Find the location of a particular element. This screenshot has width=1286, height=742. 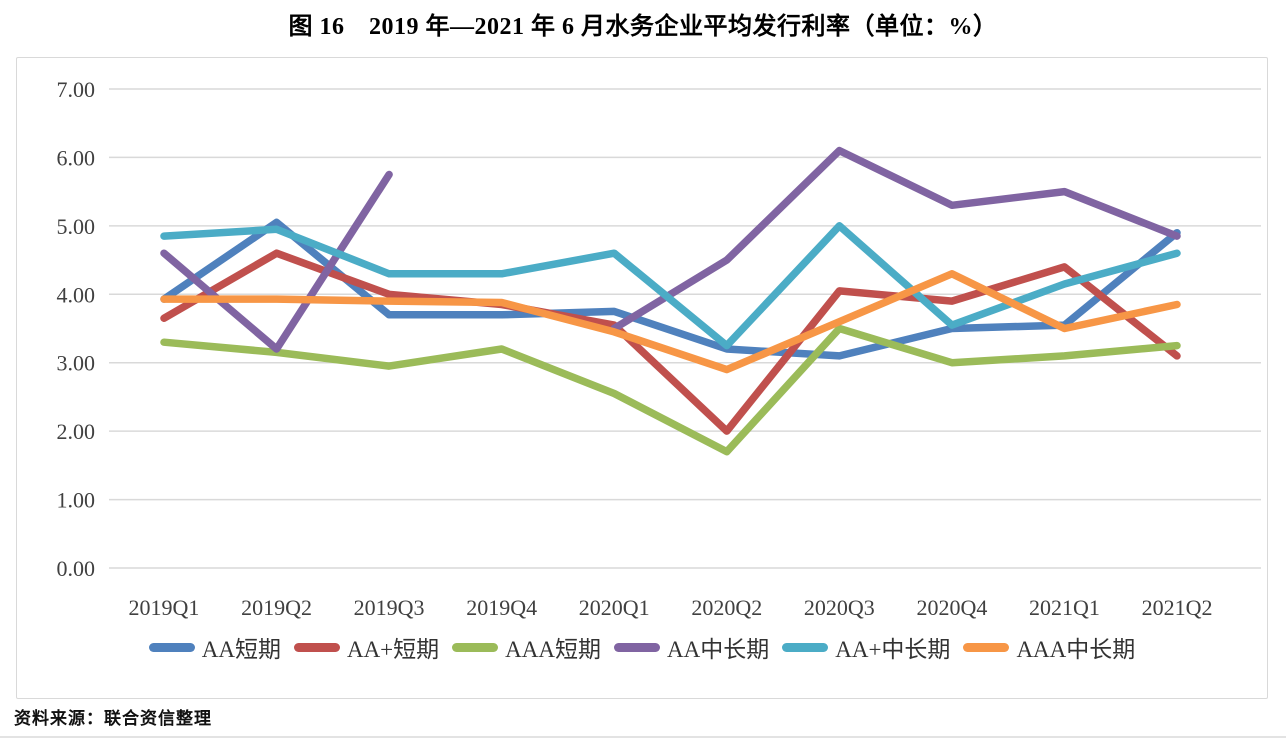

legend-swatch-AA中长期 is located at coordinates (637, 647).